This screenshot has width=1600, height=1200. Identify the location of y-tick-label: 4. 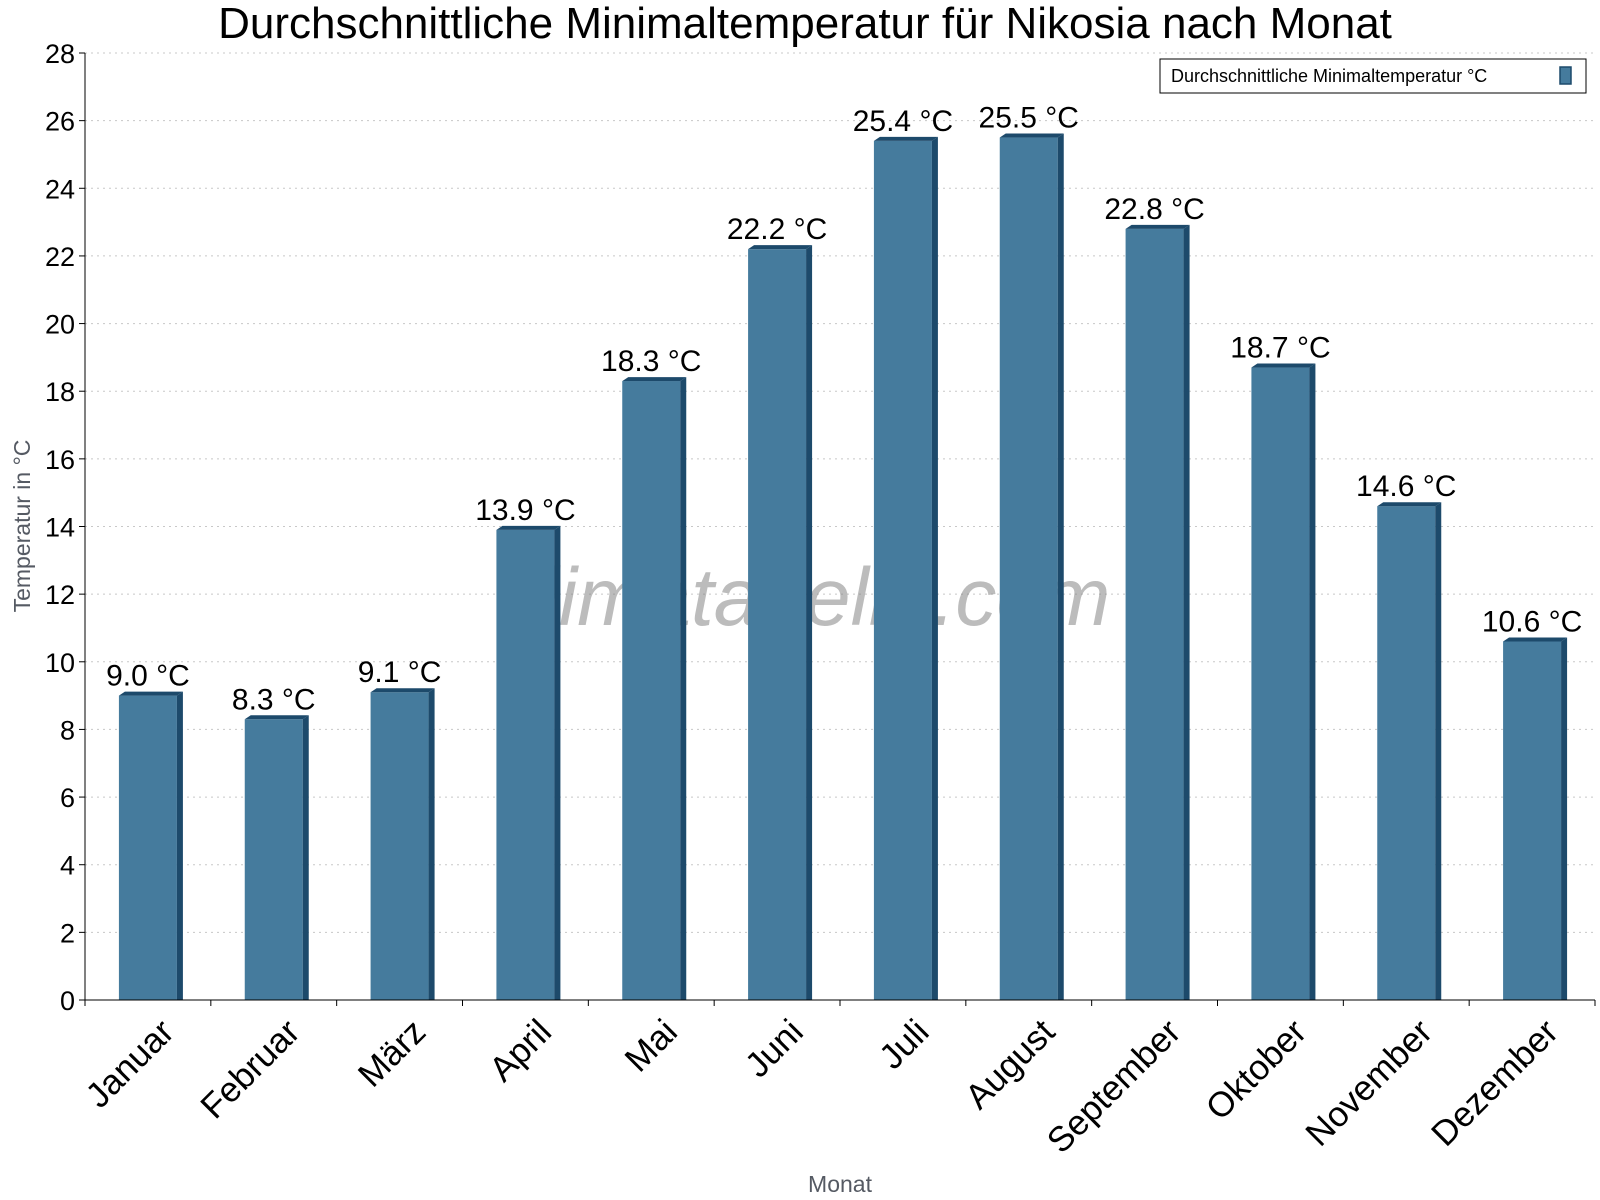
(67, 866).